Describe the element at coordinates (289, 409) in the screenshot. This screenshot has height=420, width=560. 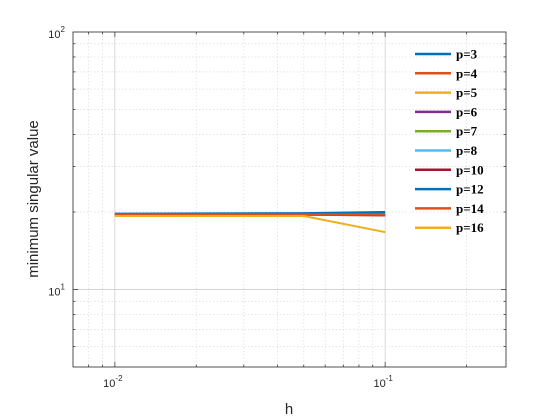
I see `x-axis-label: h` at that location.